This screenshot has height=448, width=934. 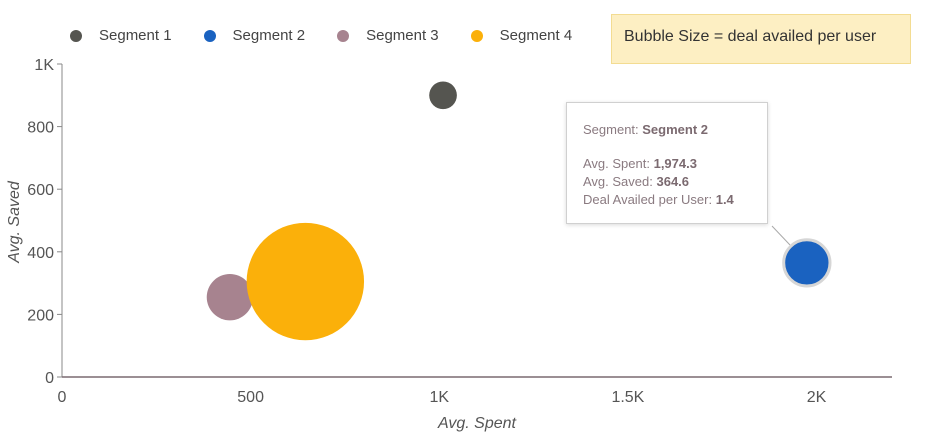 I want to click on tooltip-spent-row: Avg. Spent: 1,974.3, so click(x=675, y=164).